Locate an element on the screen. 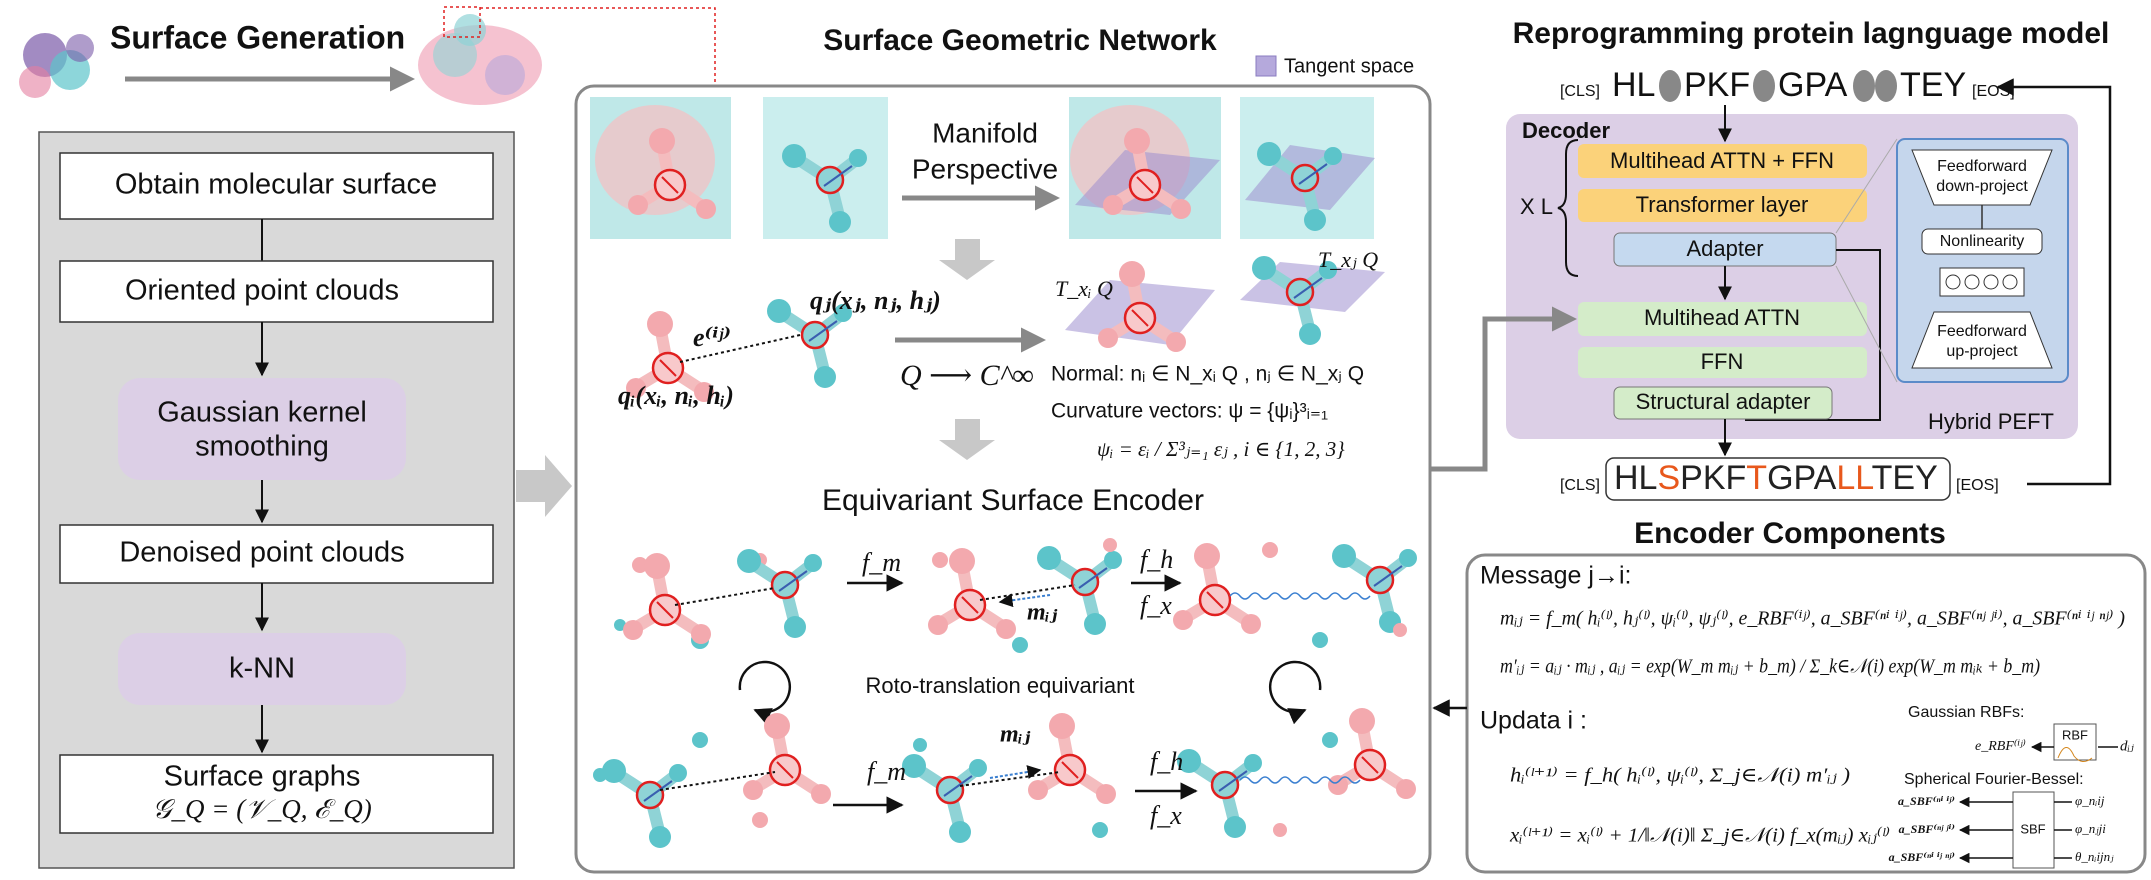 Image resolution: width=2151 pixels, height=880 pixels. psi-formula: ψᵢ = εᵢ / Σ³ⱼ₌₁ εⱼ , i ∈ {1, 2, 3} is located at coordinates (1221, 449).